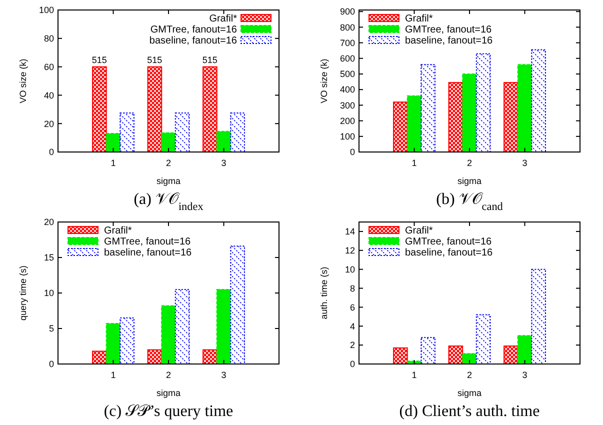 This screenshot has height=425, width=603. What do you see at coordinates (324, 293) in the screenshot?
I see `y-axis-title: auth. time (s)` at bounding box center [324, 293].